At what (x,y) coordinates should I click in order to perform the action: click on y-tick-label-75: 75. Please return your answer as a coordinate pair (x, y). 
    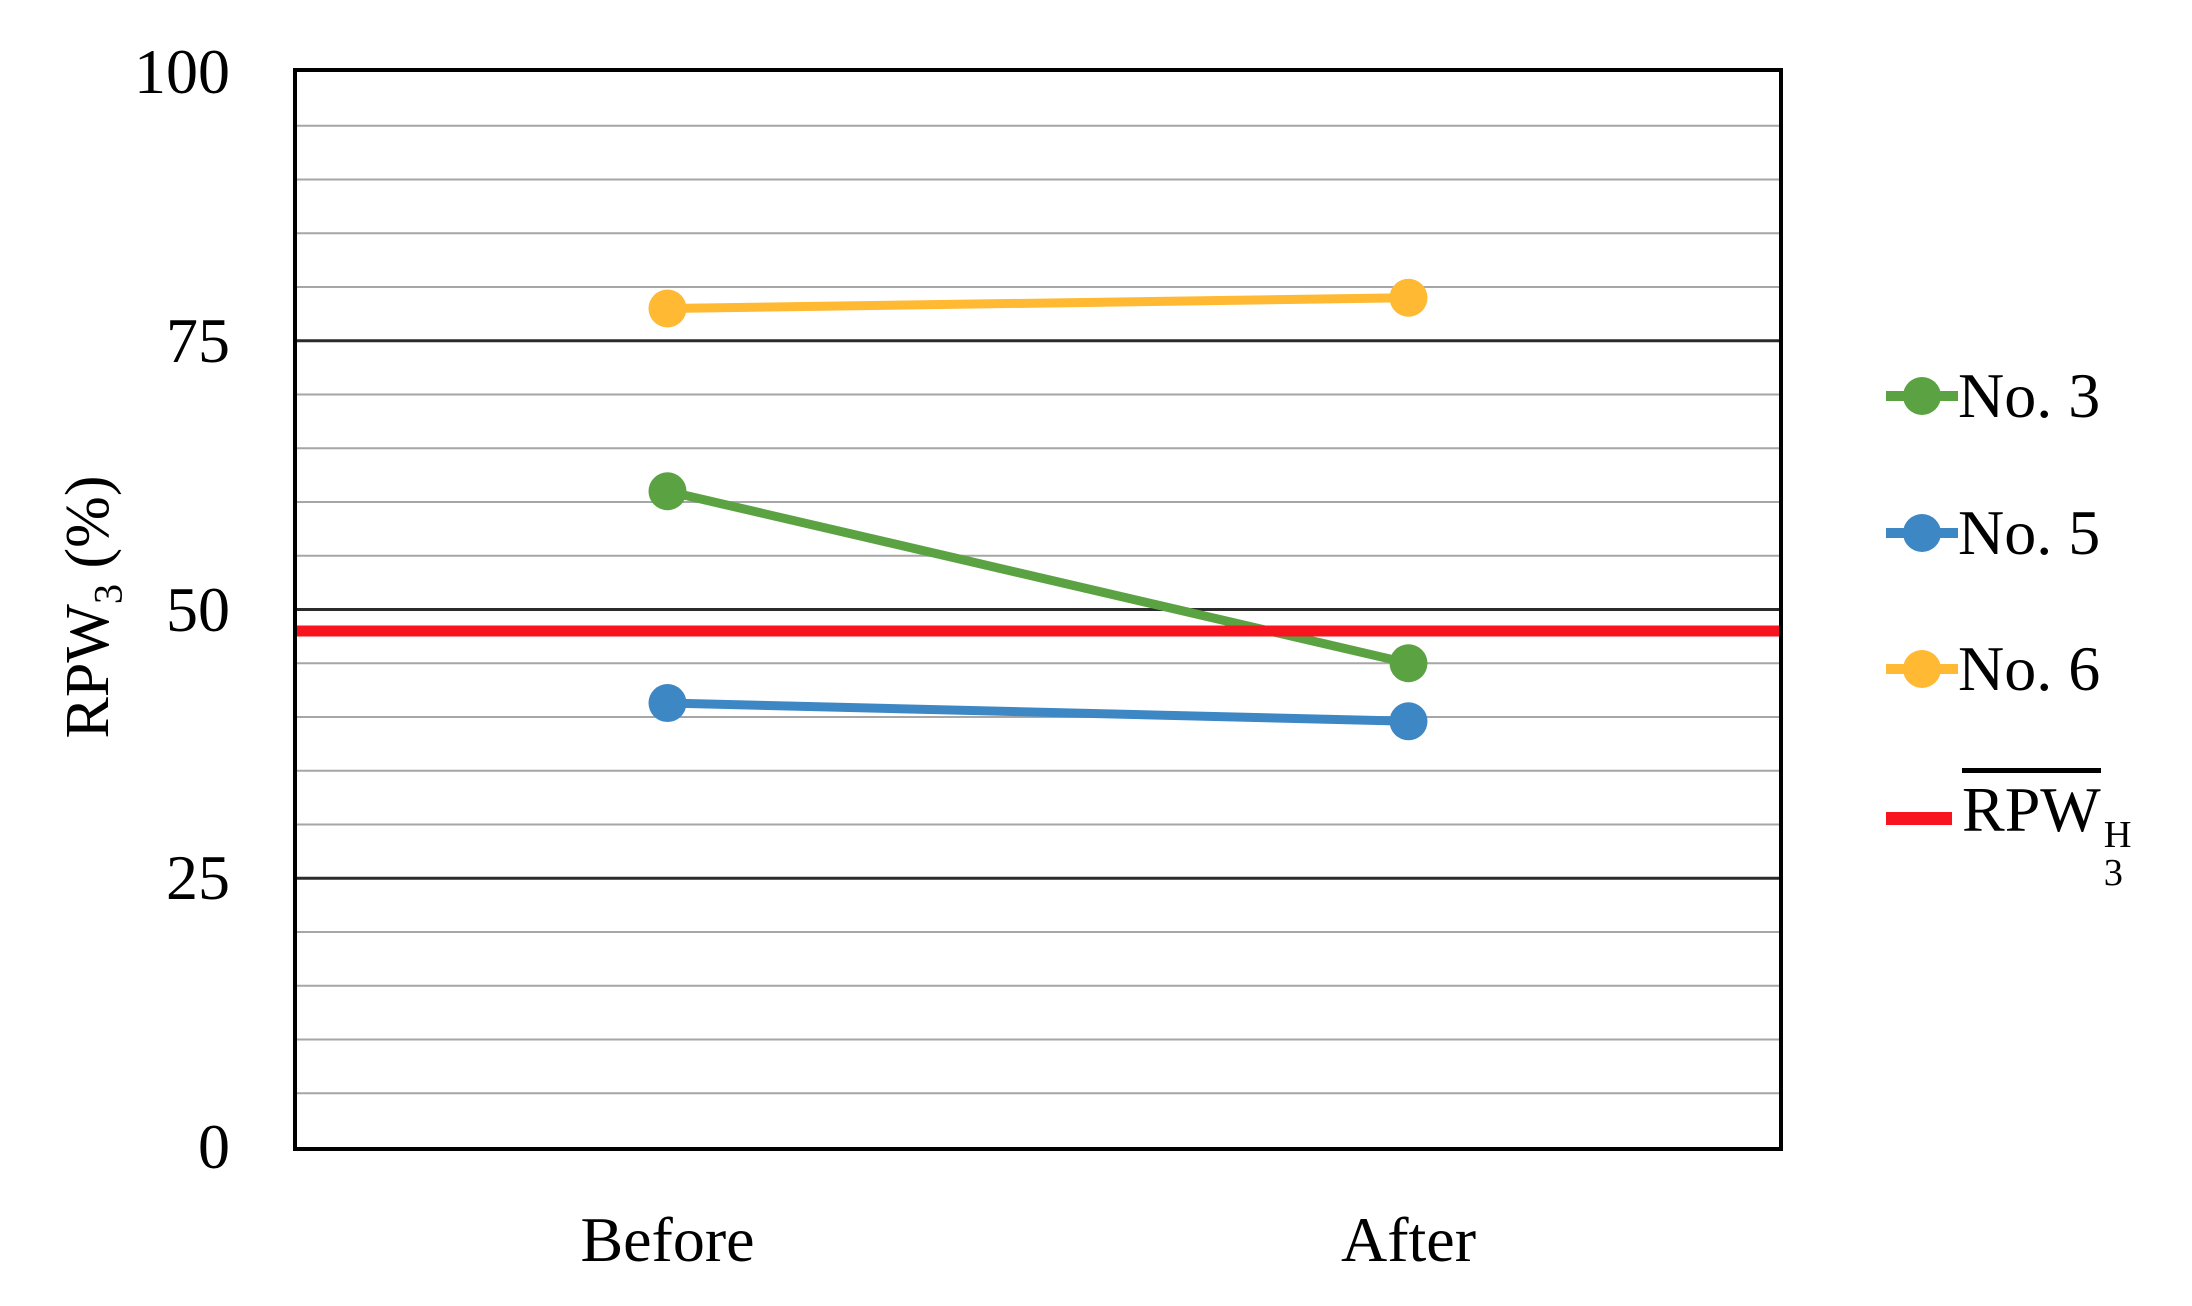
    Looking at the image, I should click on (198, 340).